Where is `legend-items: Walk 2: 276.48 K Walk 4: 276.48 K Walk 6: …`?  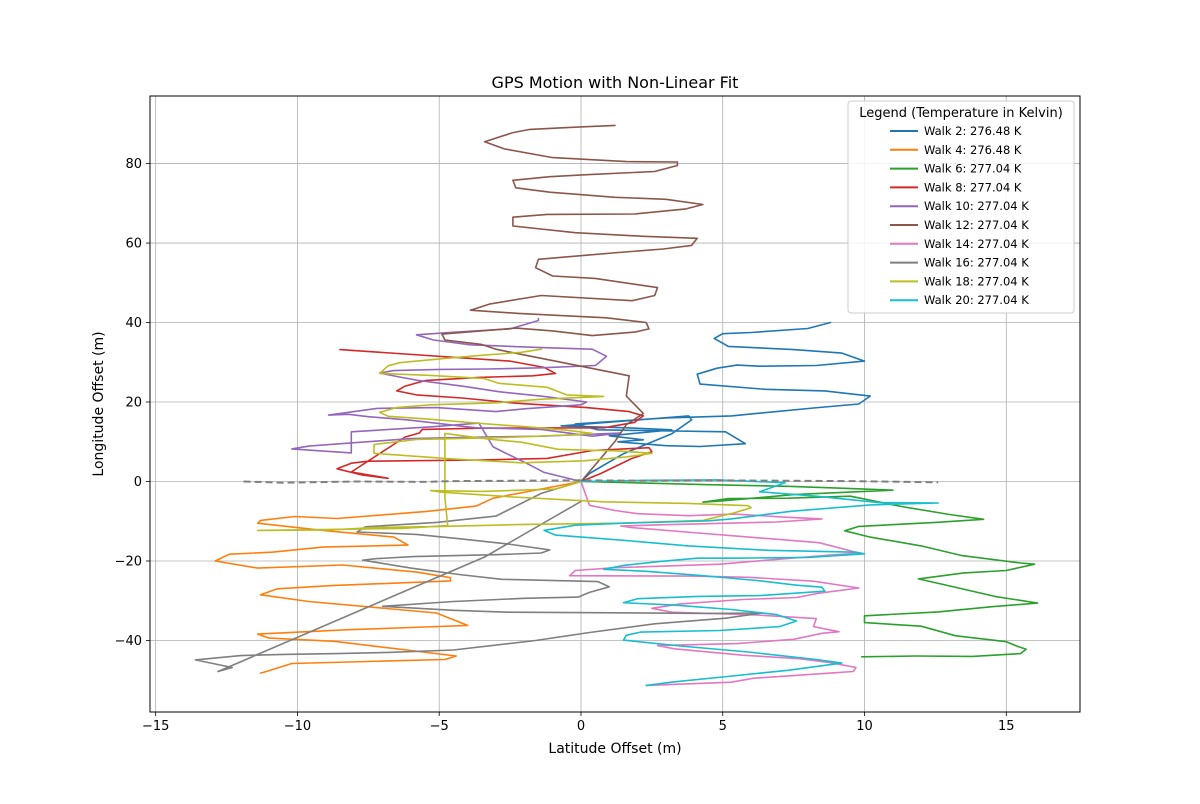 legend-items: Walk 2: 276.48 K Walk 4: 276.48 K Walk 6: … is located at coordinates (959, 215).